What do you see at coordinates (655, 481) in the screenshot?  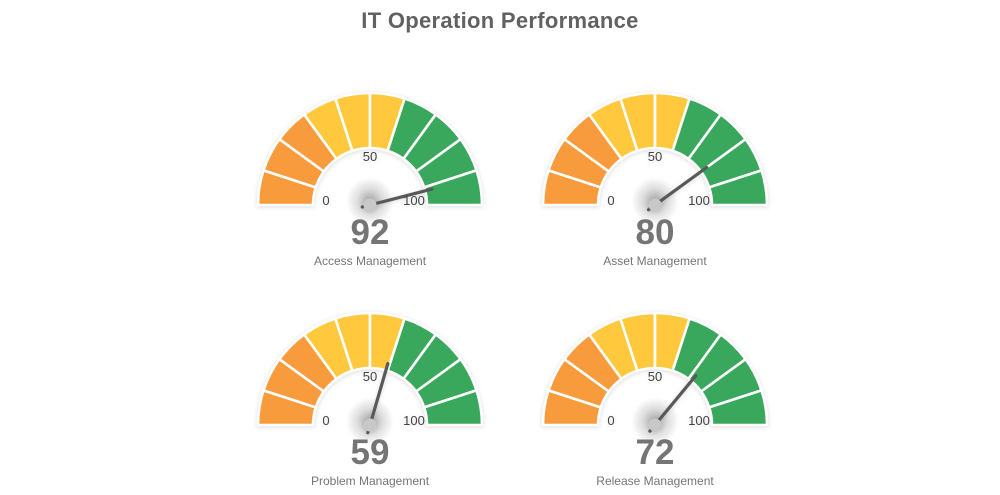 I see `gauge-caption: Release Management` at bounding box center [655, 481].